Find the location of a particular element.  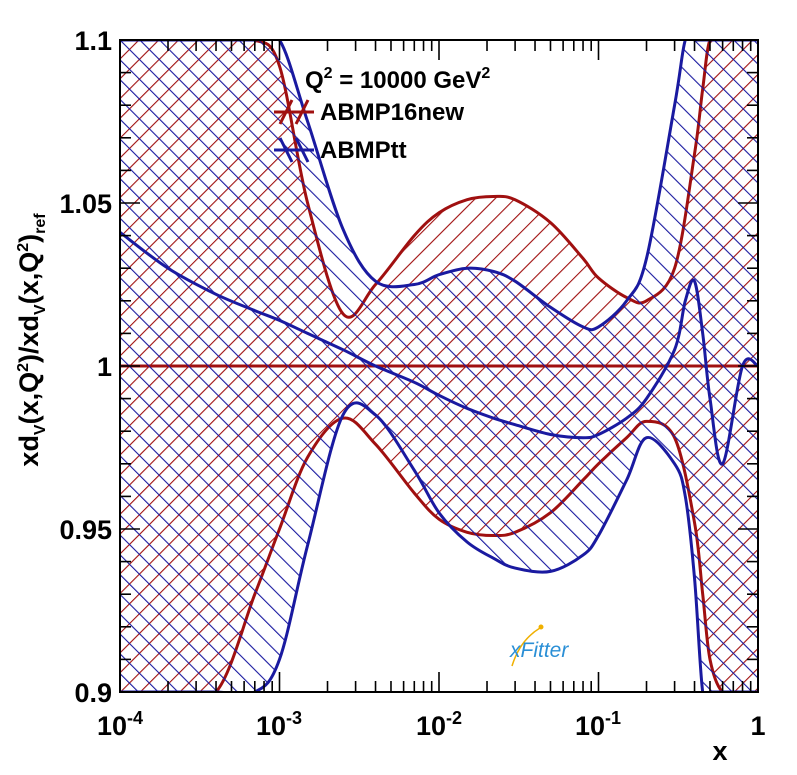

x-tick-label-2: 10⁻² is located at coordinates (439, 724).